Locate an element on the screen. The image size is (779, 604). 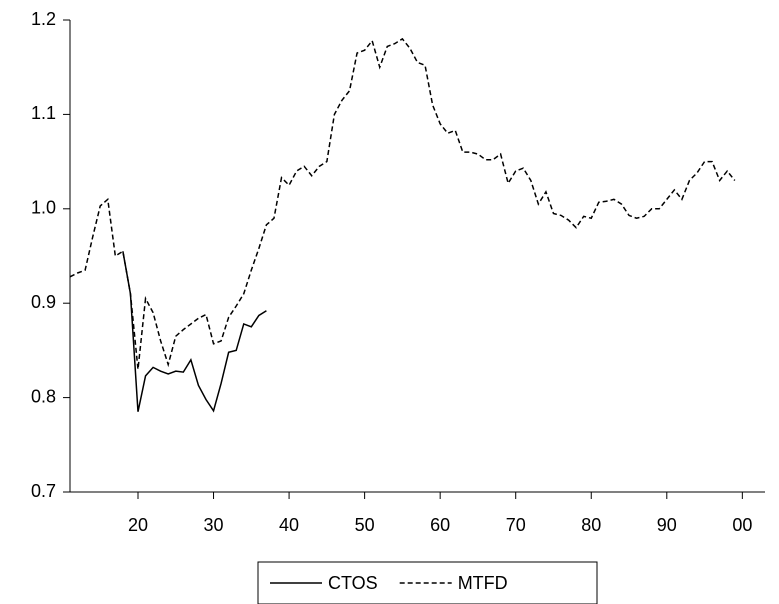
legend-label: CTOS is located at coordinates (353, 583).